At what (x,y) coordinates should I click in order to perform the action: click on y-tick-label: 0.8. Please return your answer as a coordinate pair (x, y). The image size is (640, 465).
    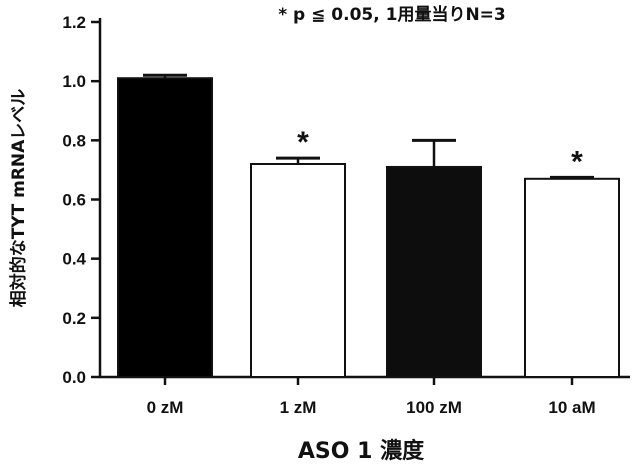
    Looking at the image, I should click on (74, 140).